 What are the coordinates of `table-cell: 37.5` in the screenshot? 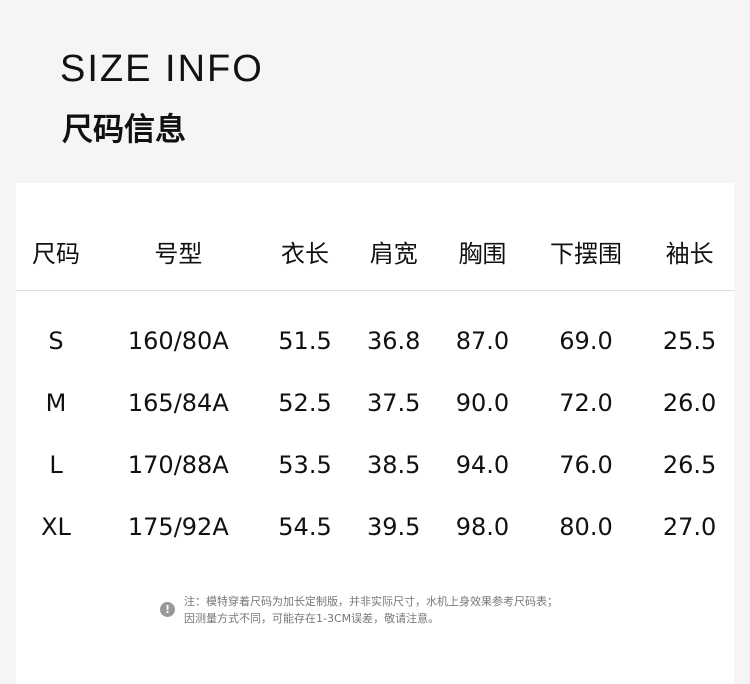 It's located at (394, 403).